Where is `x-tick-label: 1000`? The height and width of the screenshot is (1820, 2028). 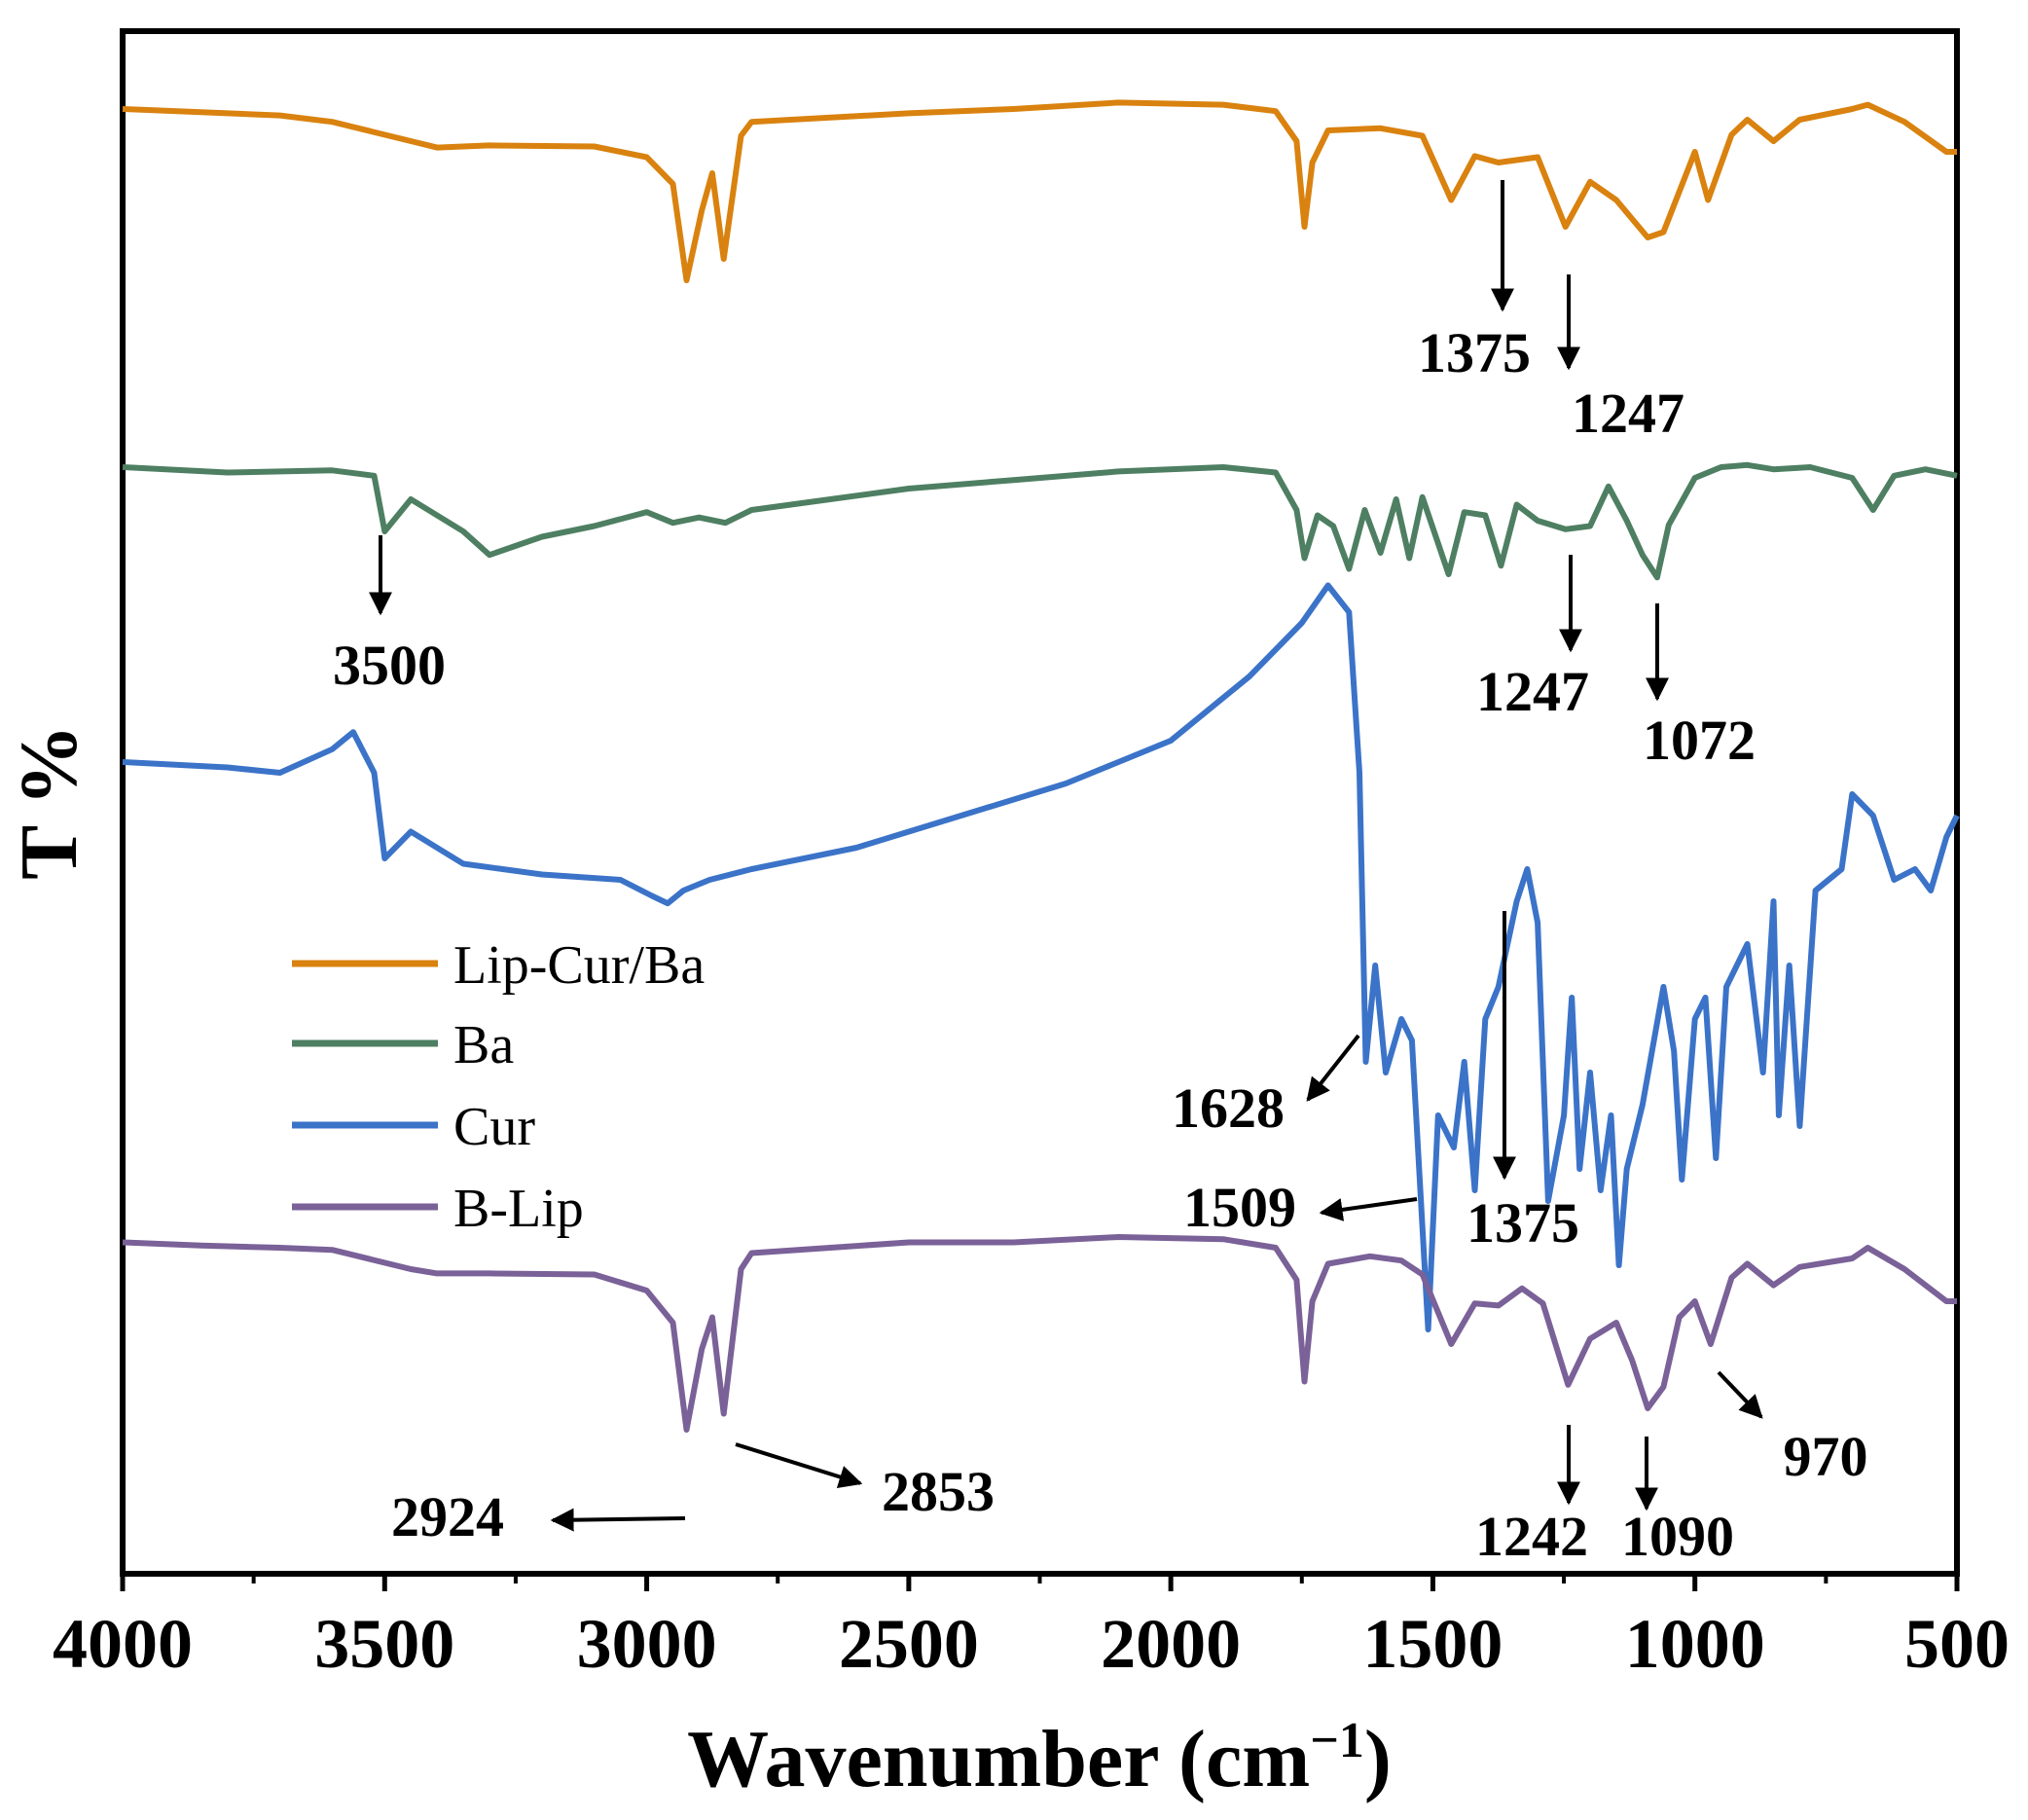
x-tick-label: 1000 is located at coordinates (1695, 1644).